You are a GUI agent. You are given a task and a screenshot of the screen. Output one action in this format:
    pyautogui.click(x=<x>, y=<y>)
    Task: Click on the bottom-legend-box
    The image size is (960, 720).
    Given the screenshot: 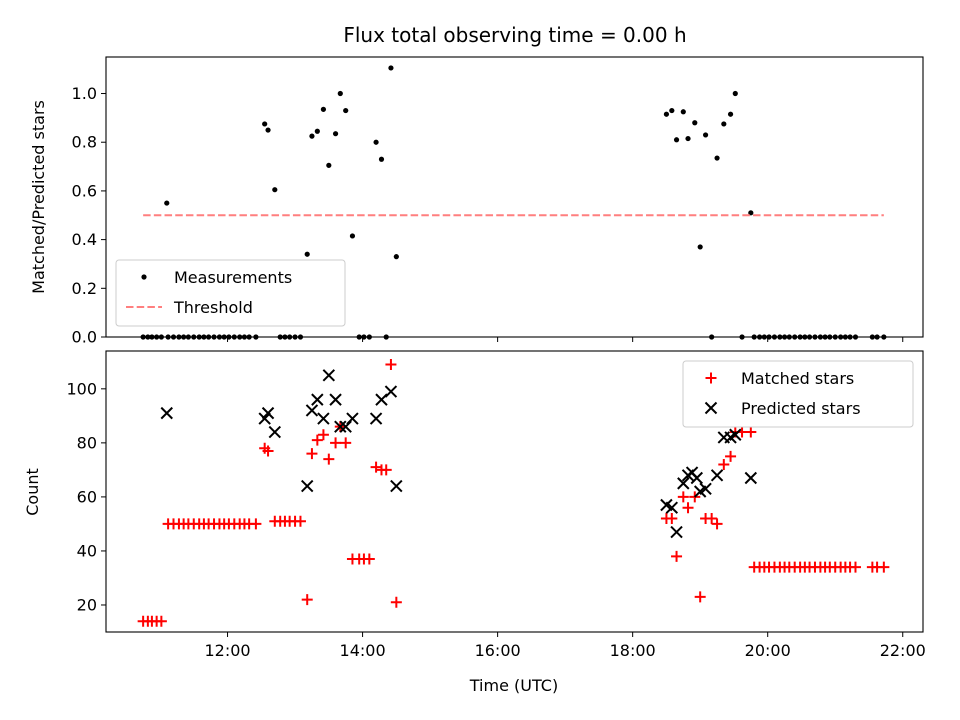 What is the action you would take?
    pyautogui.click(x=798, y=394)
    